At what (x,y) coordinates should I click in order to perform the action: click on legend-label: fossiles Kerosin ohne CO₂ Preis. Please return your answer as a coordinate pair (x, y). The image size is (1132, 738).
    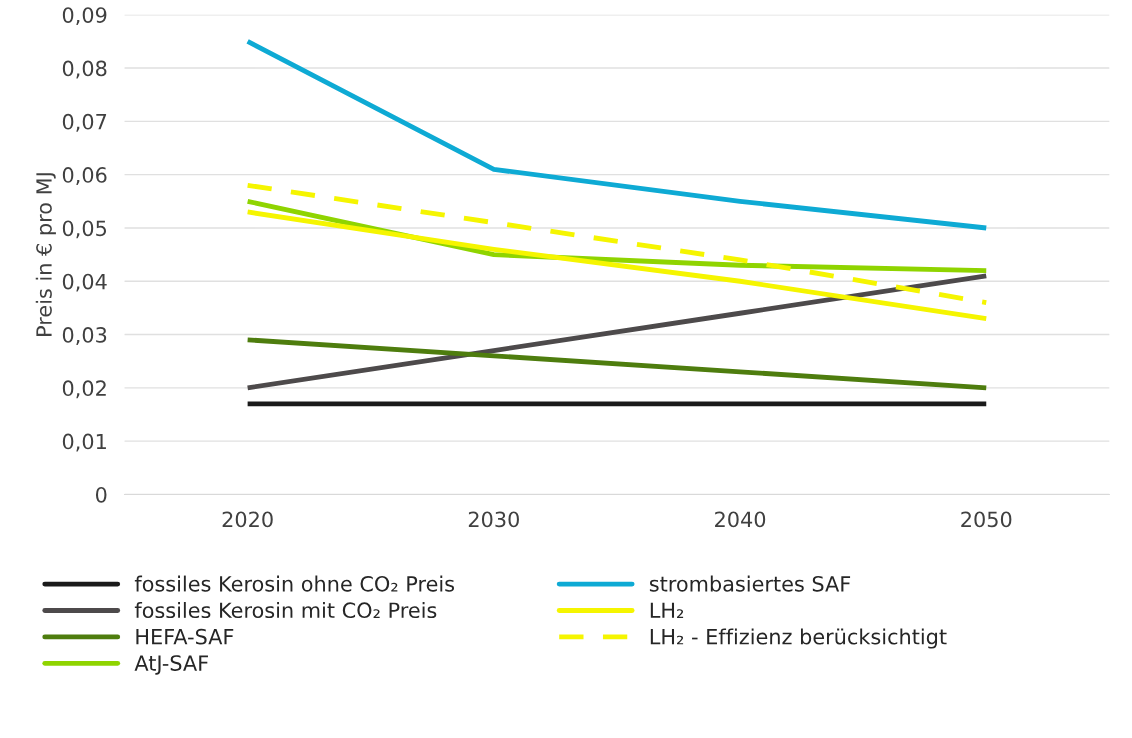
    Looking at the image, I should click on (294, 583).